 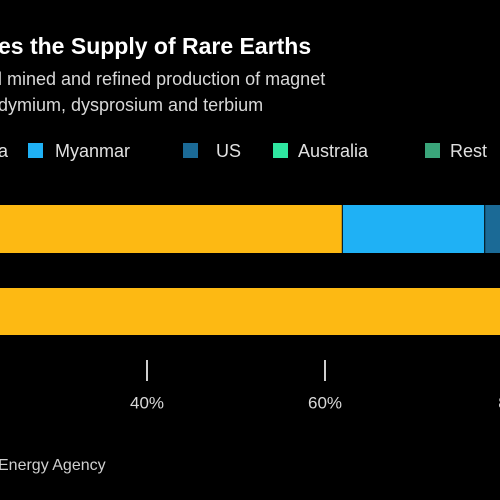 I want to click on chart-subtitle: l mined and refined production of magnet, so click(x=162, y=79).